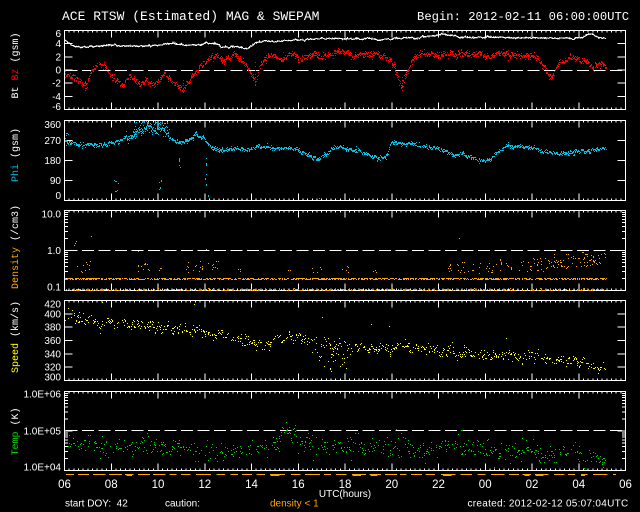 This screenshot has height=512, width=640. Describe the element at coordinates (391, 485) in the screenshot. I see `svg-text: 20` at that location.